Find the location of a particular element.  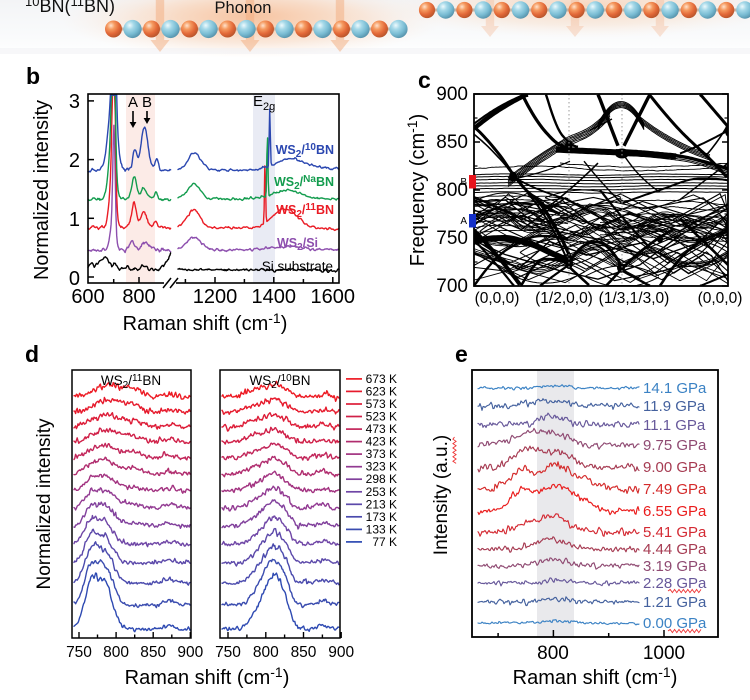

svg-text: 2.28 GPa is located at coordinates (675, 583).